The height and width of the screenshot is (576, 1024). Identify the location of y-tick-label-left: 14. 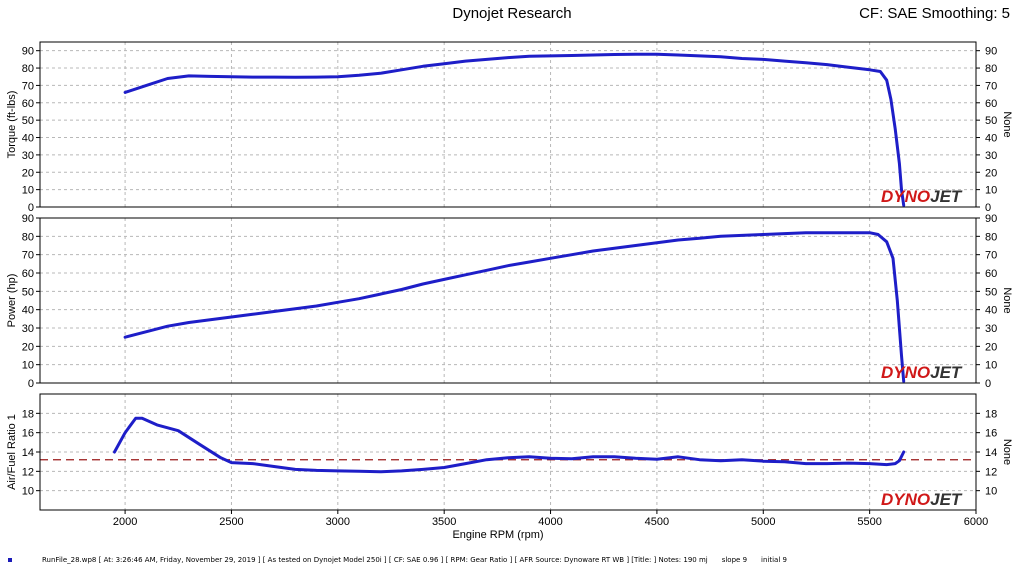
(28, 453).